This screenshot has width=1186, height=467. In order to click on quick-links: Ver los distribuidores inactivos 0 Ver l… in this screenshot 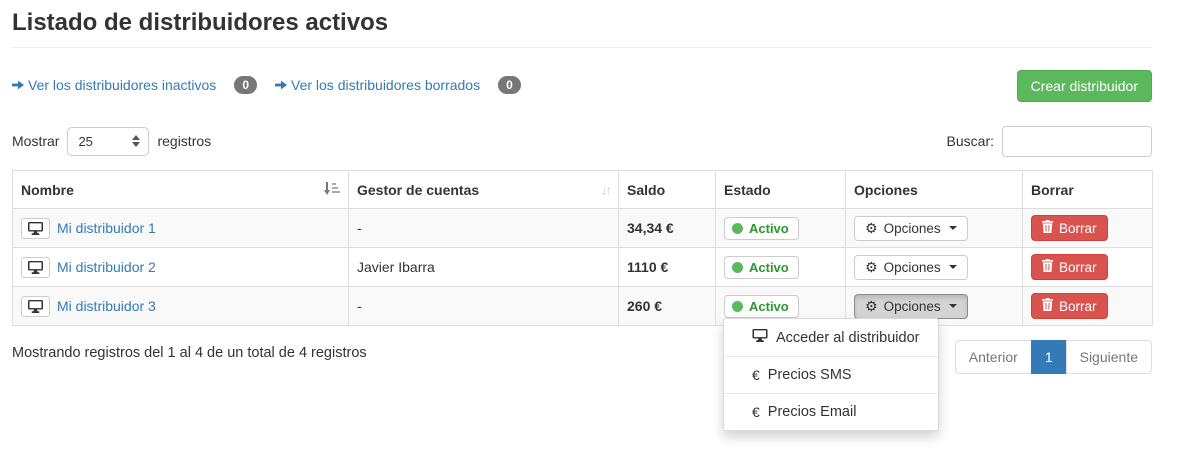, I will do `click(582, 82)`.